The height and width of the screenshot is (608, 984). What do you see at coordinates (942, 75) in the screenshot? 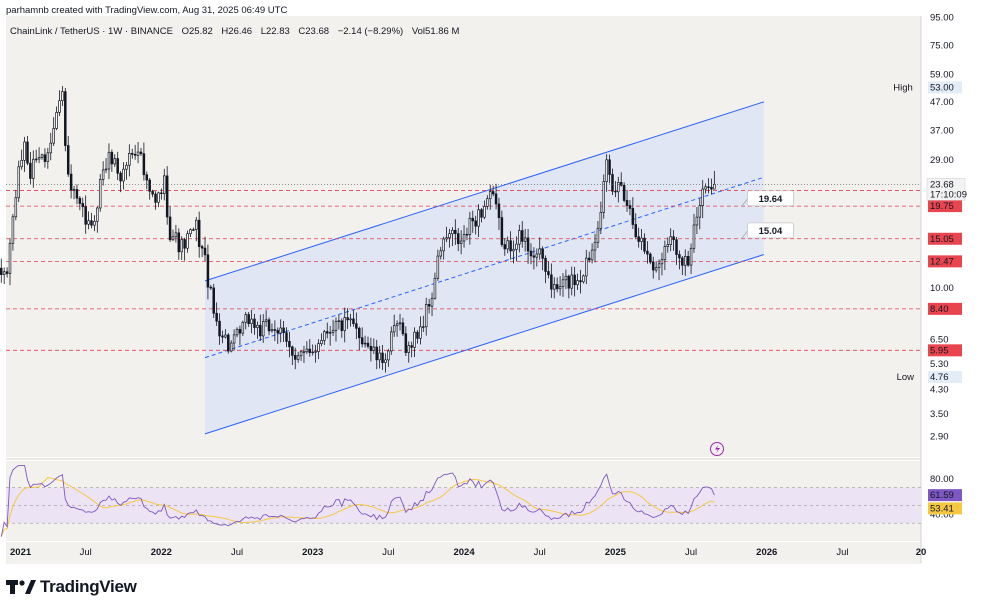
I see `price-tick-2: 59.00` at bounding box center [942, 75].